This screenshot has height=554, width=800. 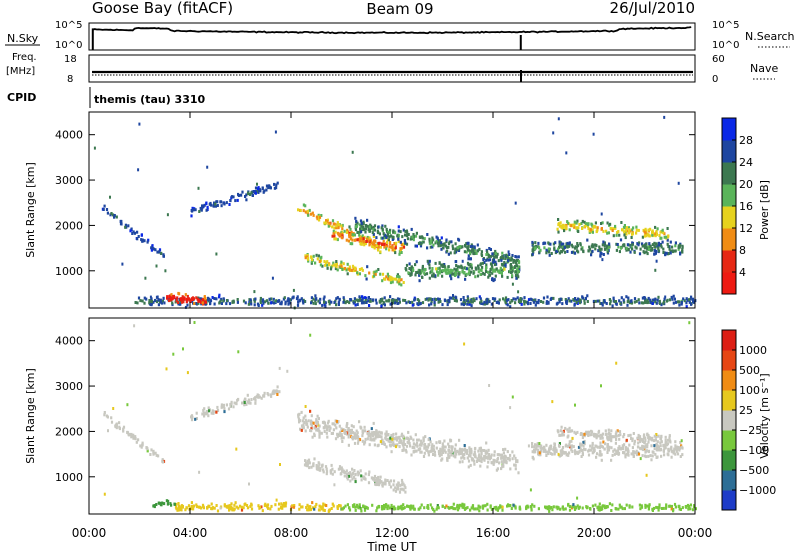 I want to click on time-tick-label: 00:00, so click(x=89, y=533).